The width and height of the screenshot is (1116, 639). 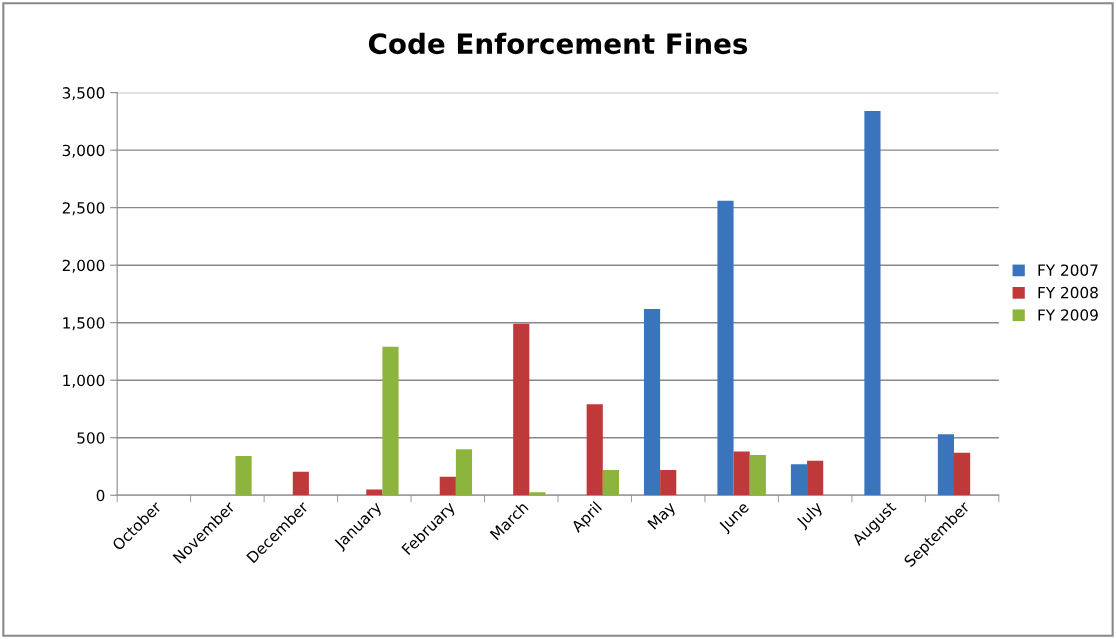 I want to click on legend-label: FY 2007, so click(x=1068, y=270).